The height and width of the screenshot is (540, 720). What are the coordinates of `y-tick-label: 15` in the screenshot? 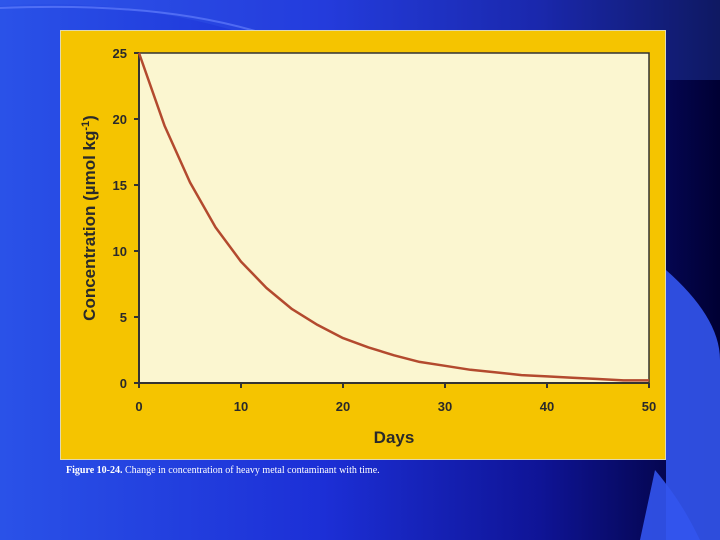 It's located at (120, 185).